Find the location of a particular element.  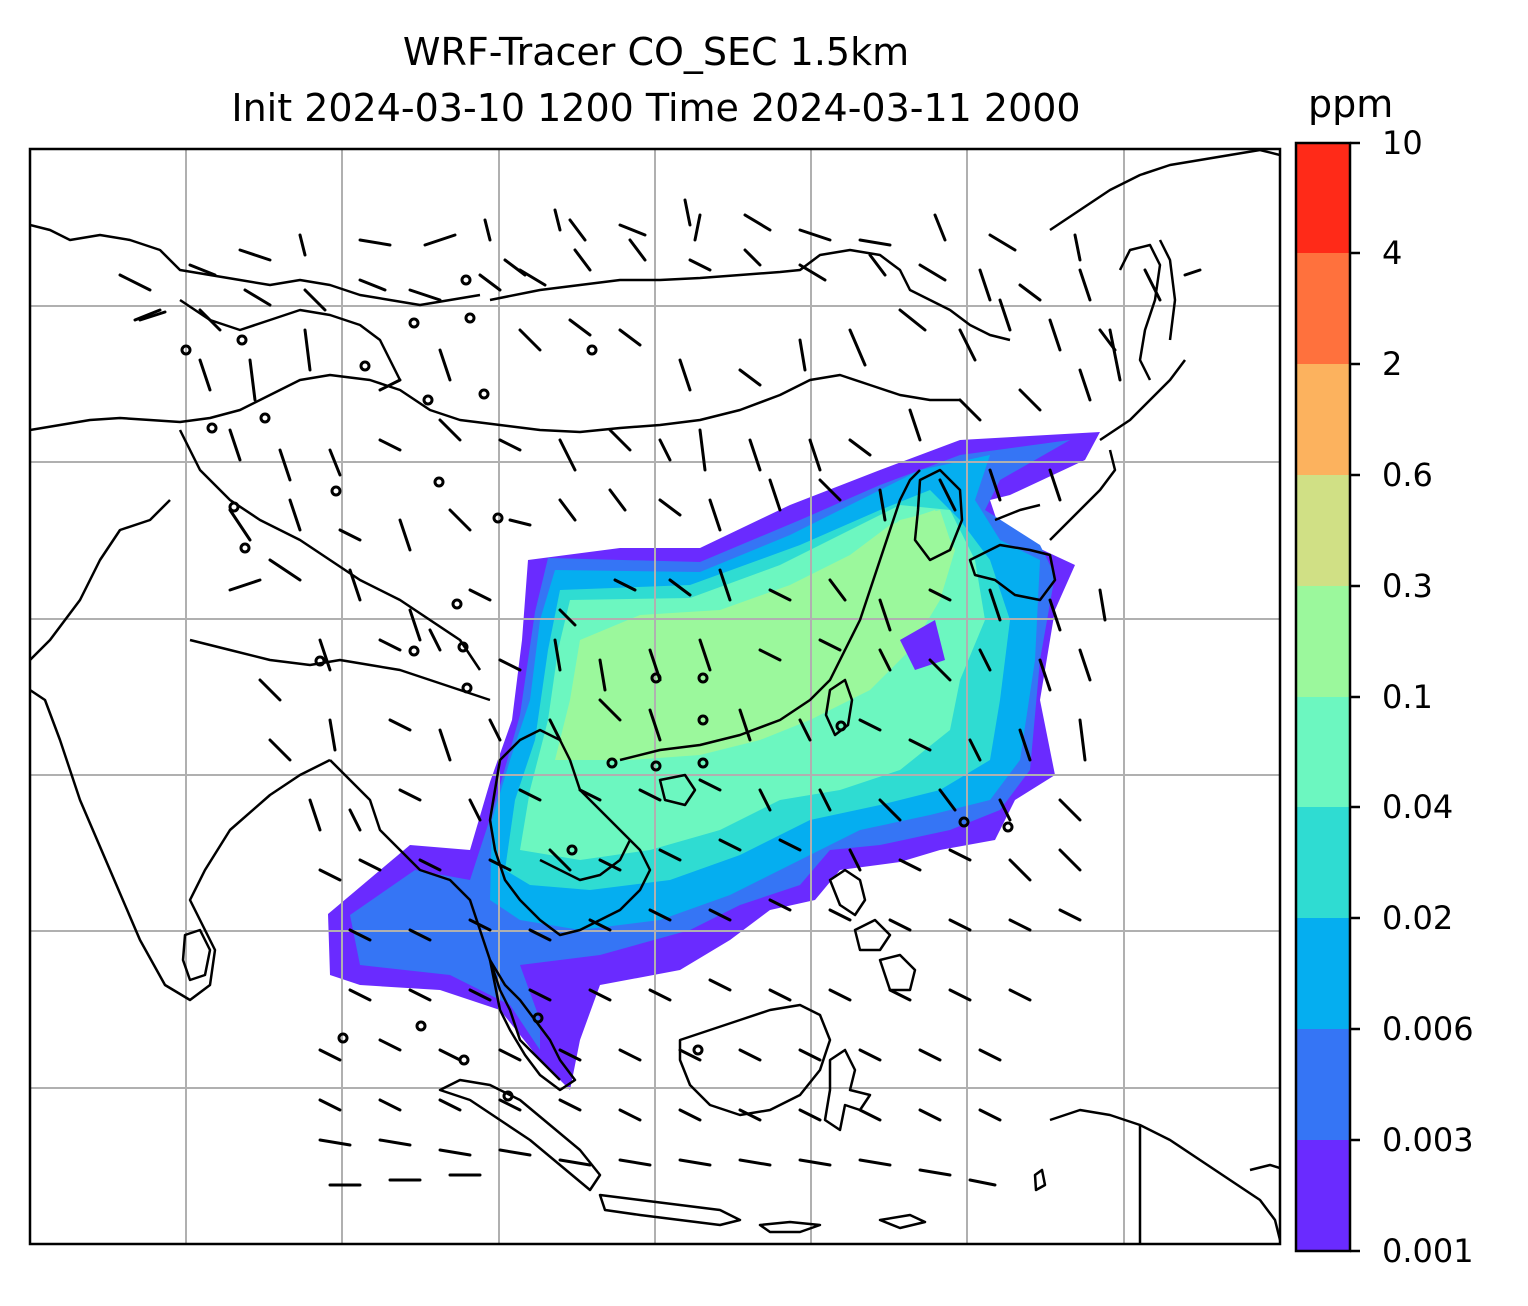

colorbar-unit-label: ppm is located at coordinates (1351, 104).